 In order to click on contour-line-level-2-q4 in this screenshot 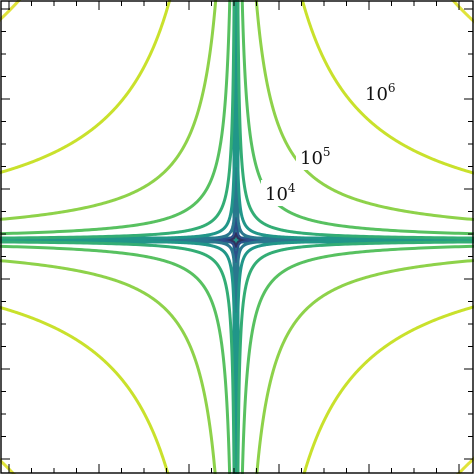, I will do `click(354, 275)`.